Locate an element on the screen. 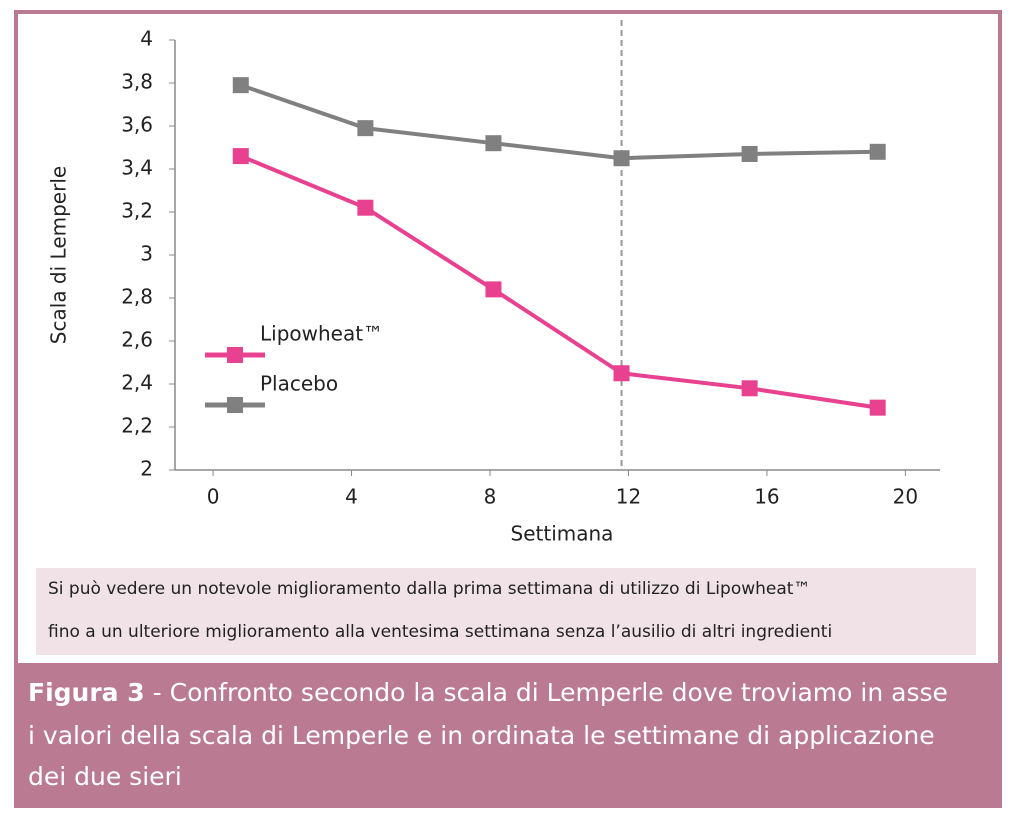 The image size is (1024, 828). y-tick-label: 3,8 is located at coordinates (137, 82).